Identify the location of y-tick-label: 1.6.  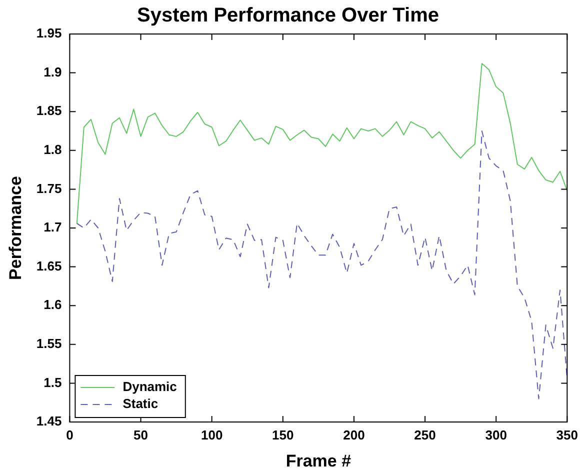
(53, 304).